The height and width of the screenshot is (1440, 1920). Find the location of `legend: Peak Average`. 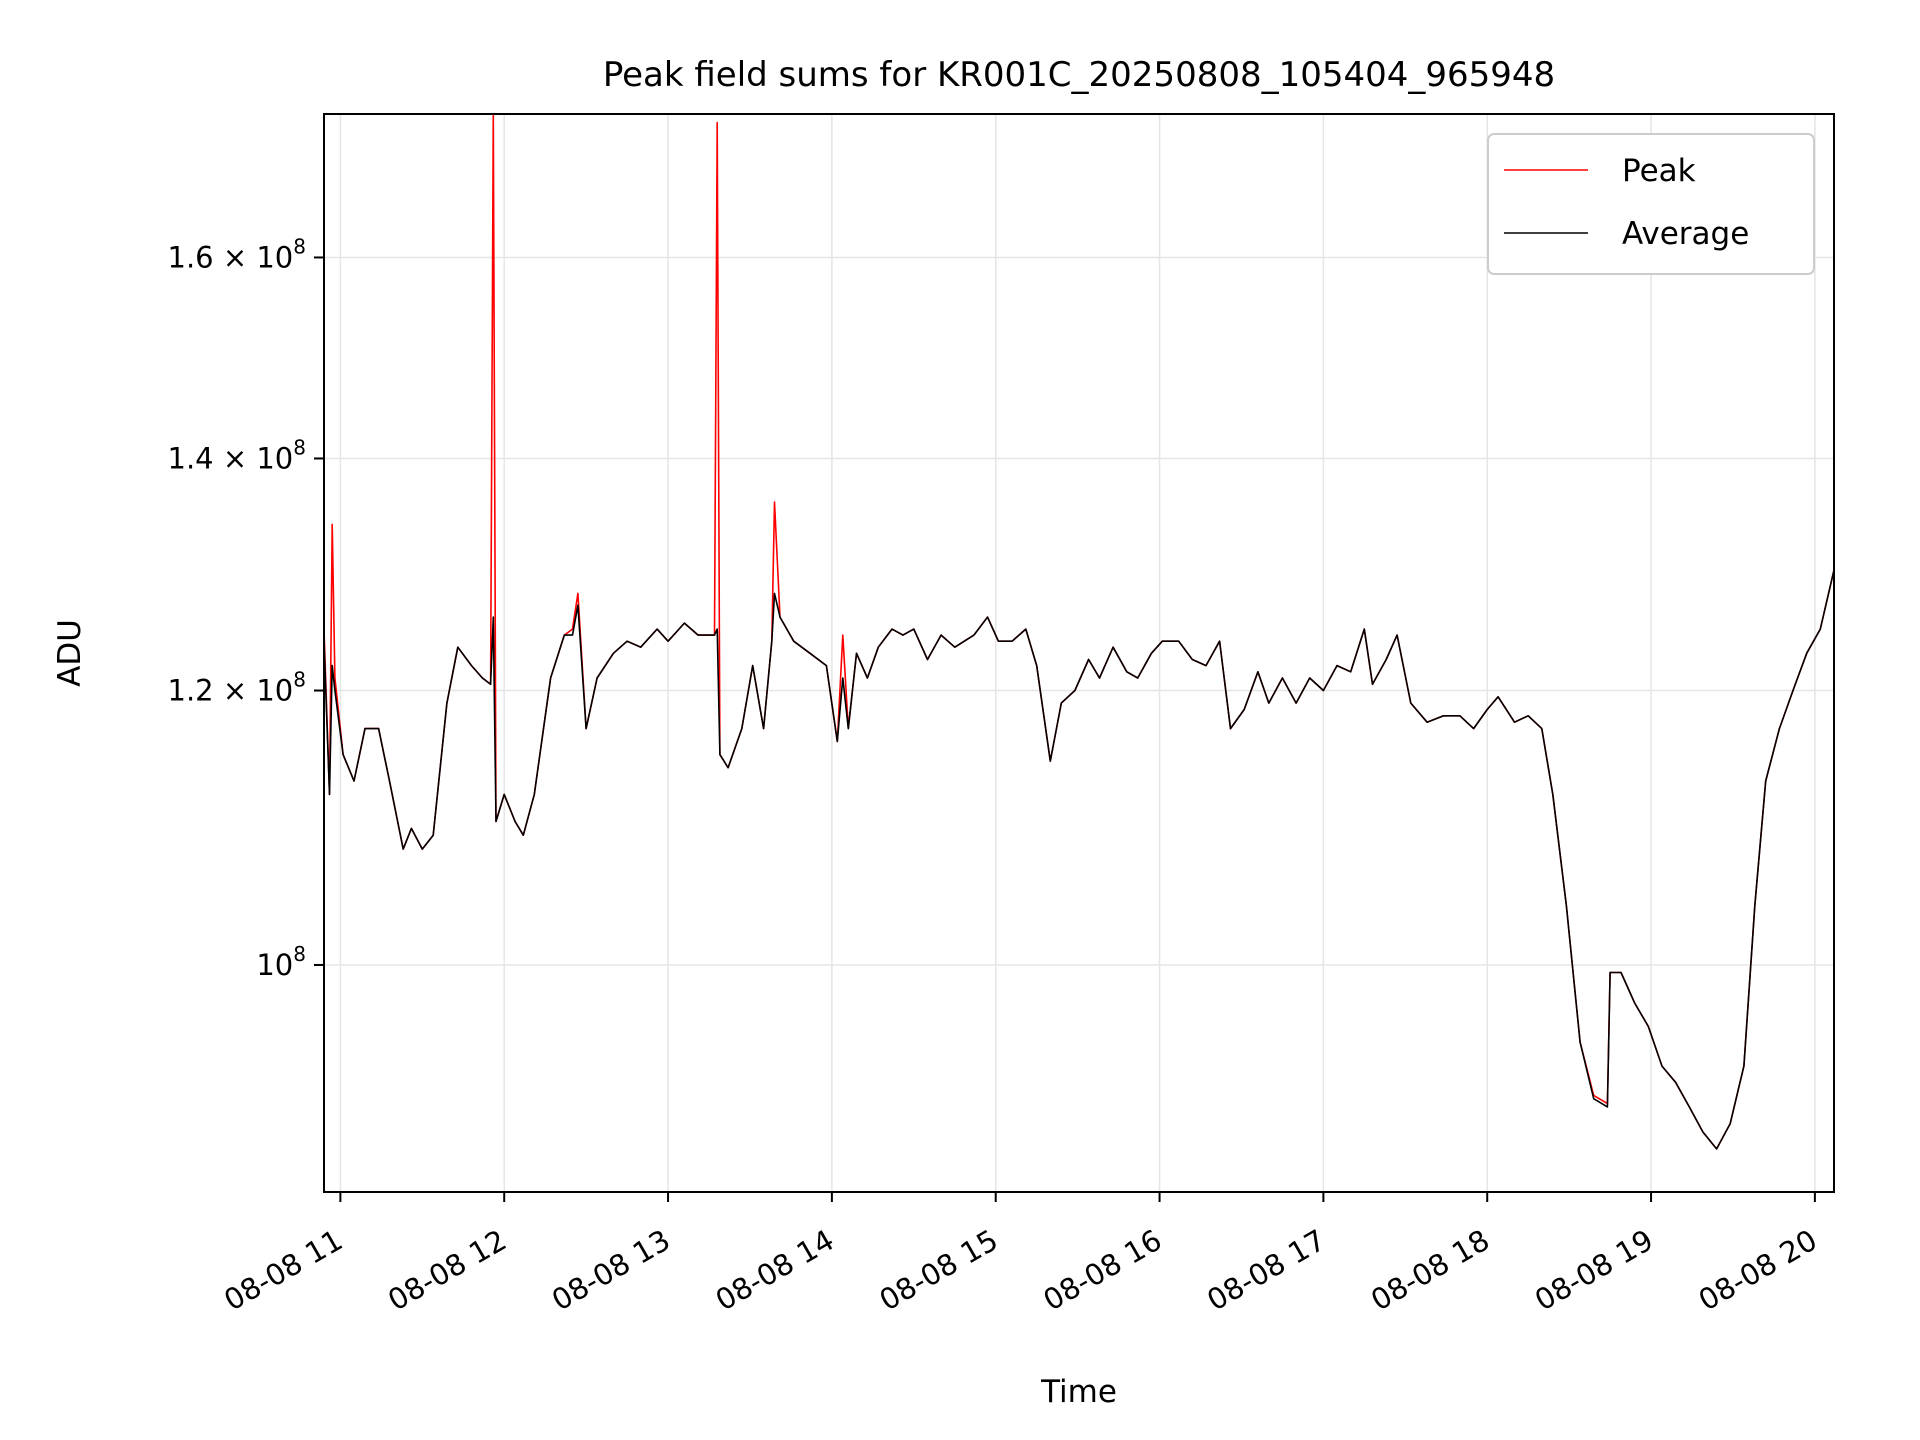

legend: Peak Average is located at coordinates (1651, 204).